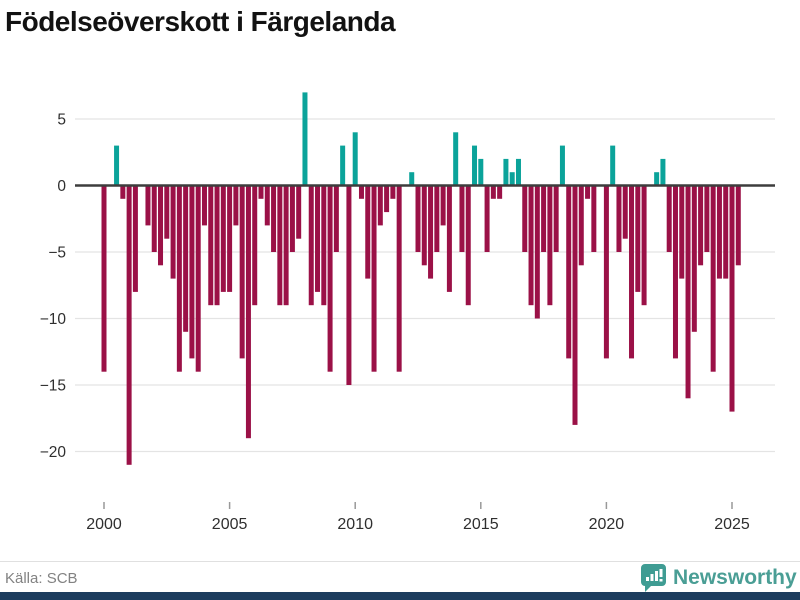 The height and width of the screenshot is (600, 800). I want to click on bar-2014-Q4, so click(475, 165).